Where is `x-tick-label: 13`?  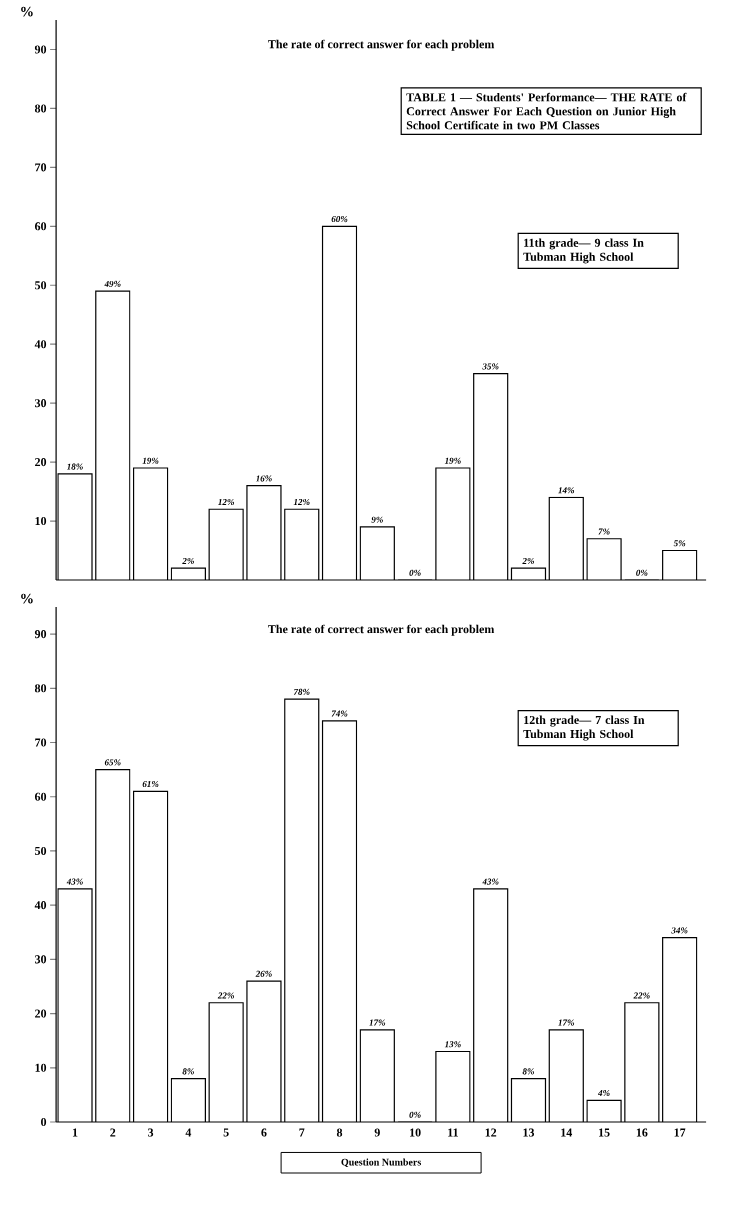
x-tick-label: 13 is located at coordinates (529, 1132).